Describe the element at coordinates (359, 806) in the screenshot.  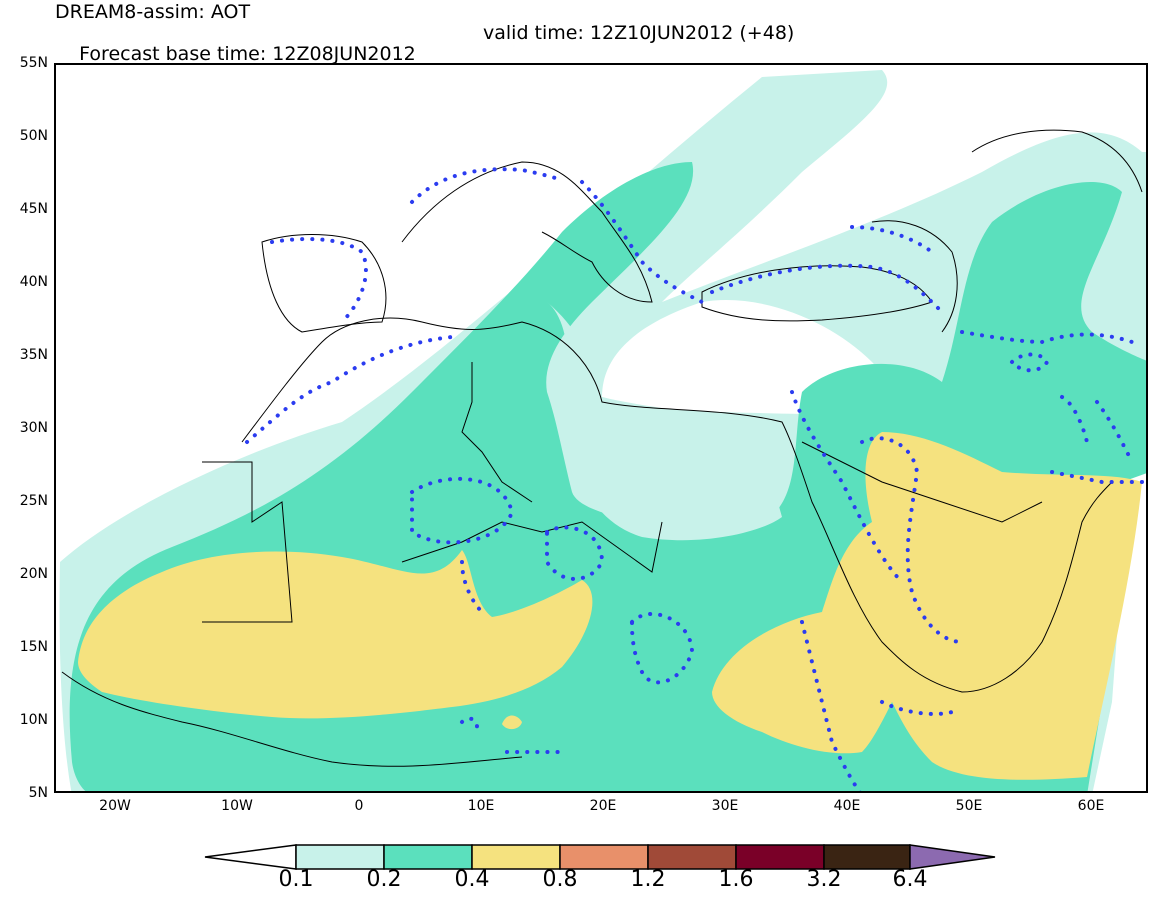
I see `lon-label-0: 0` at that location.